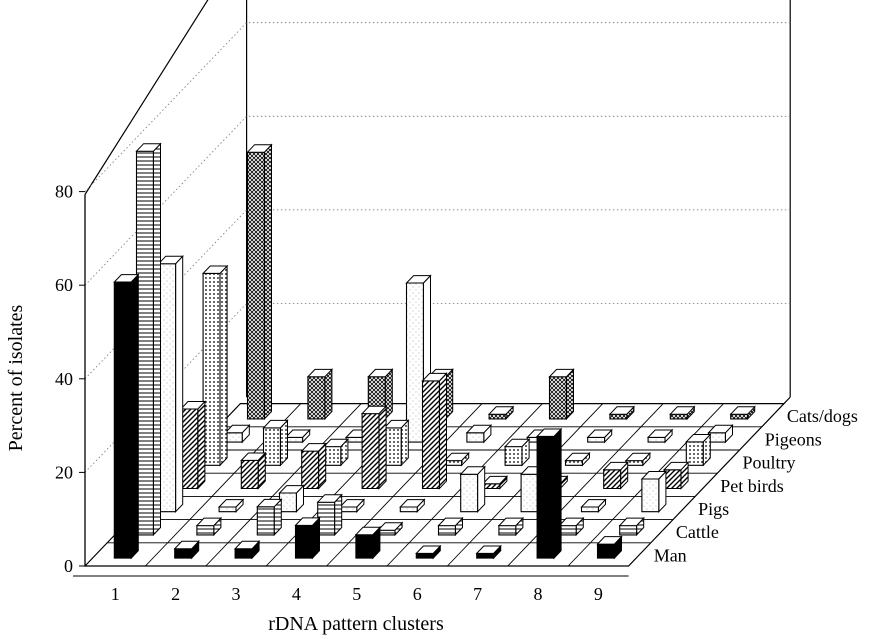 The image size is (896, 639). Describe the element at coordinates (713, 509) in the screenshot. I see `series-label: Pigs` at that location.